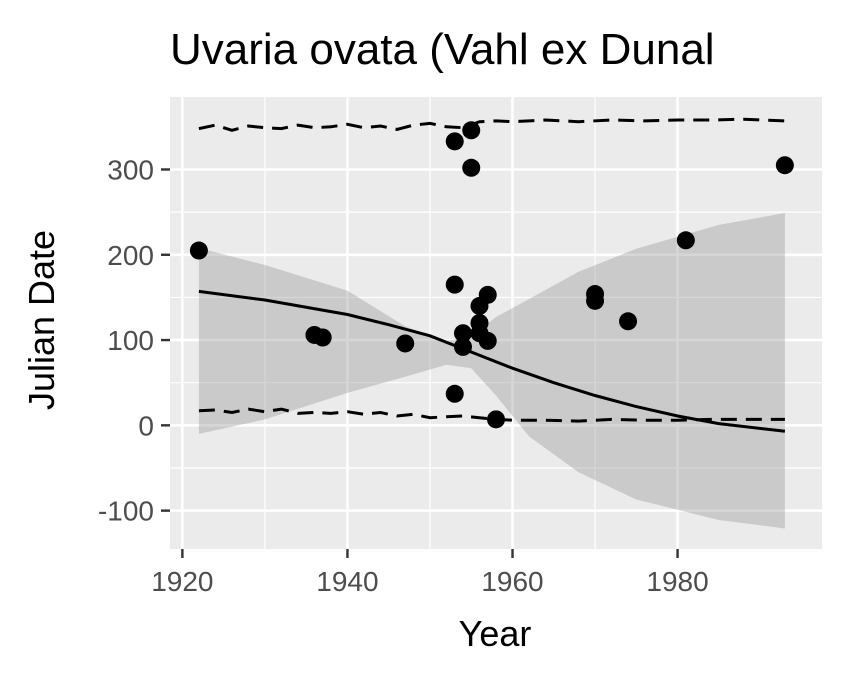 The image size is (844, 679). I want to click on x-tick-label: 1960, so click(512, 581).